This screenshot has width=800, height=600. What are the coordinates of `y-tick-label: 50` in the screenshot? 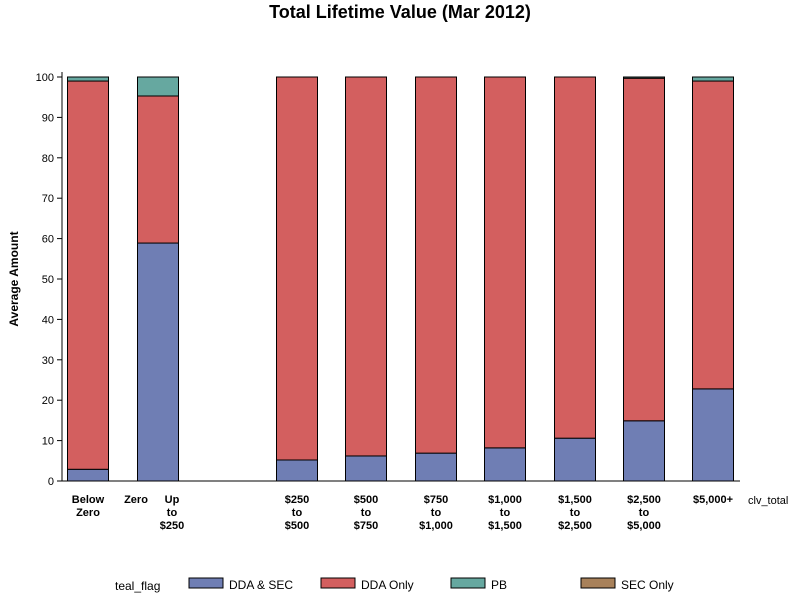 It's located at (48, 280).